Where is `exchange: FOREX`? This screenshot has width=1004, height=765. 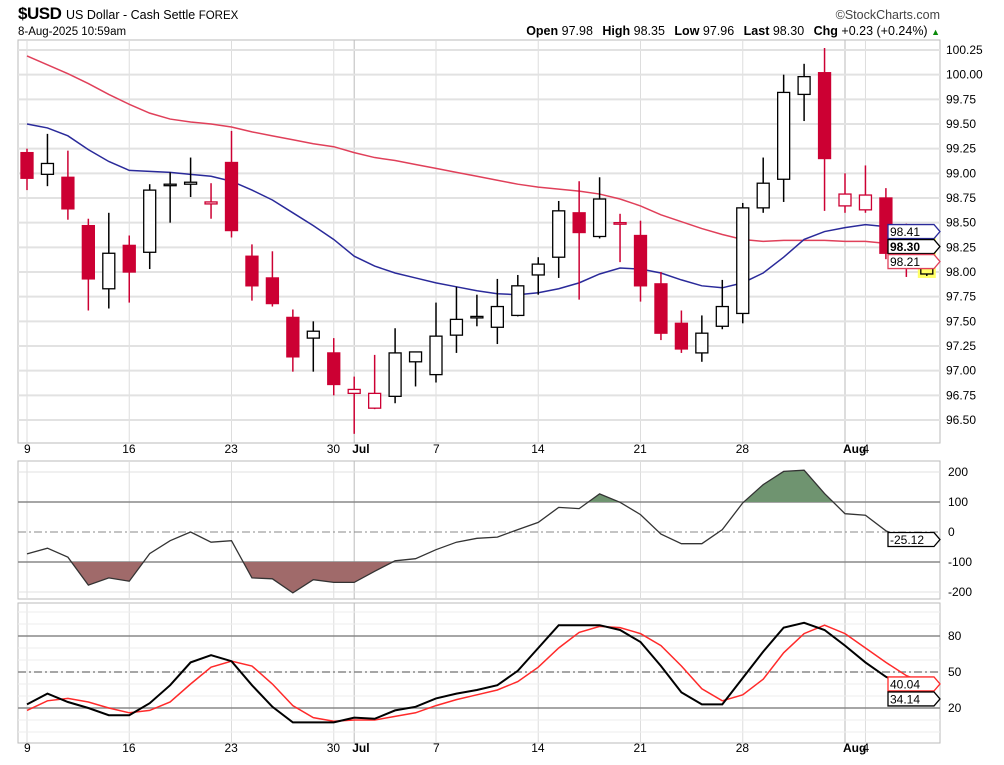
exchange: FOREX is located at coordinates (218, 16).